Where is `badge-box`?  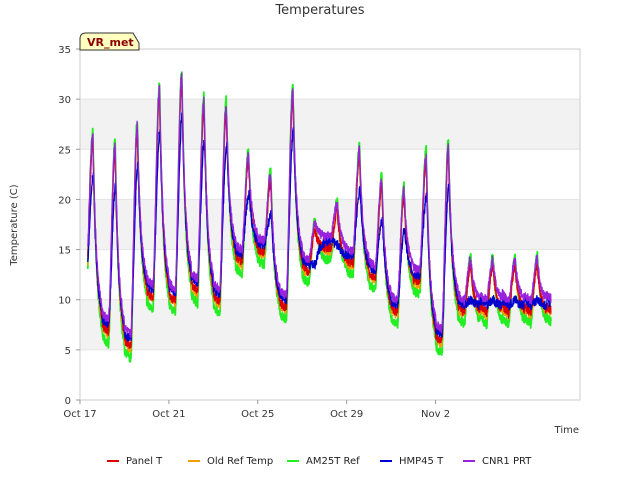
badge-box is located at coordinates (109, 41).